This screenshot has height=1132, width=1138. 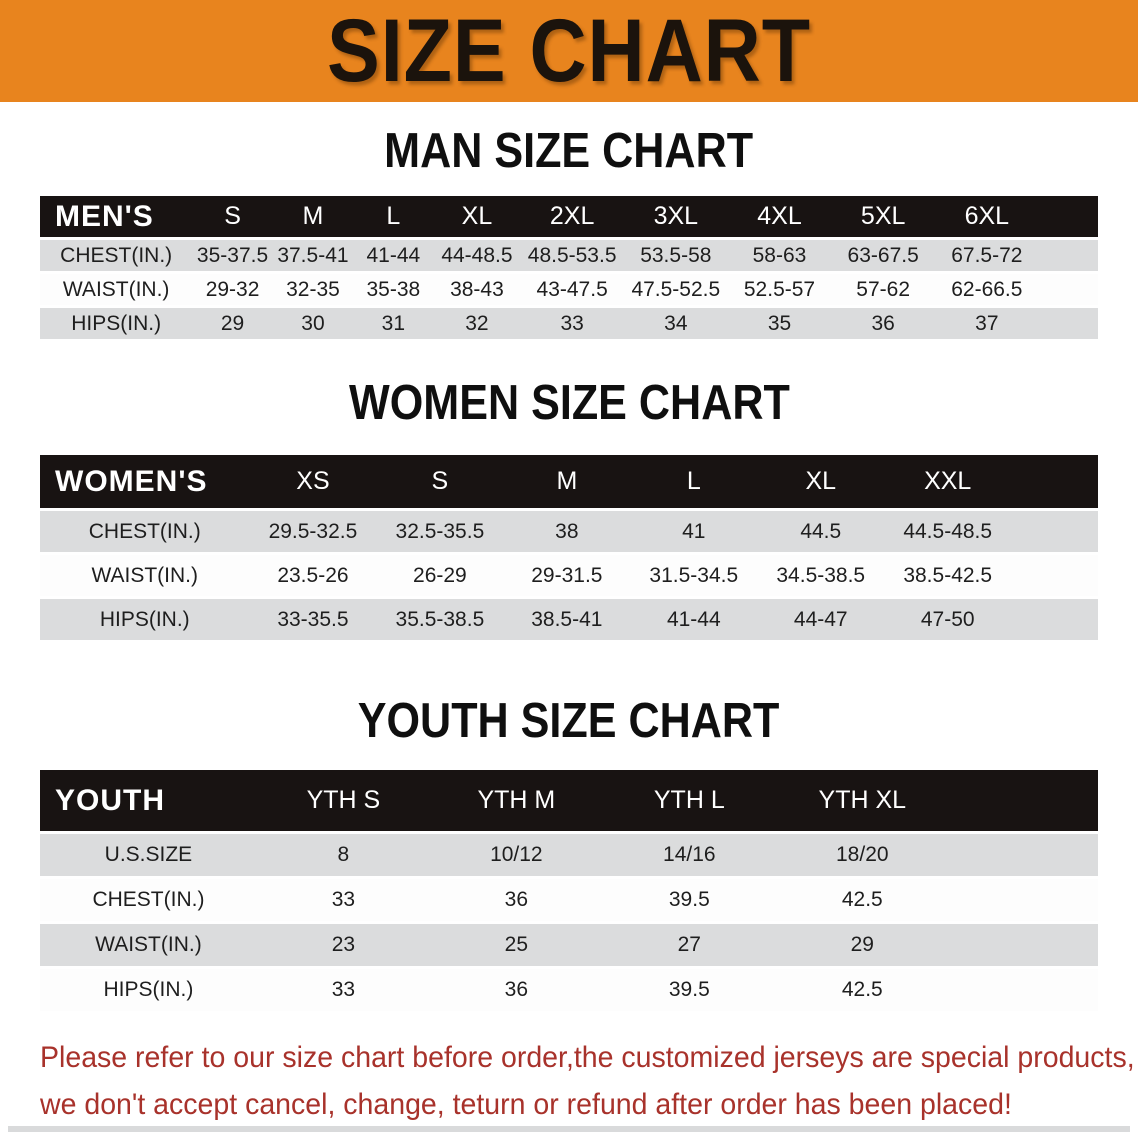 What do you see at coordinates (477, 324) in the screenshot?
I see `size-value-cell: 32` at bounding box center [477, 324].